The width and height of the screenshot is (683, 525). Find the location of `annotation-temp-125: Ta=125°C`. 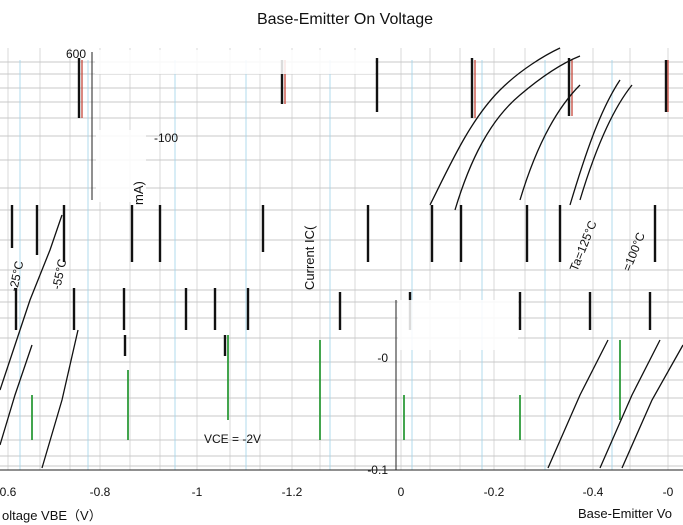

annotation-temp-125: Ta=125°C is located at coordinates (583, 245).